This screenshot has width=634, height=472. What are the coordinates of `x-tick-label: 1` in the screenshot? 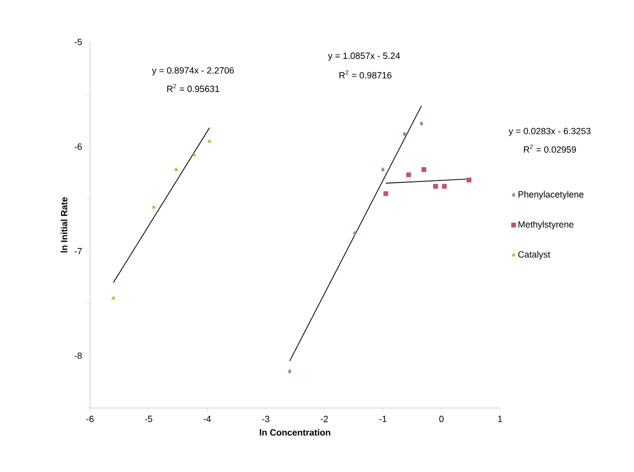 It's located at (500, 419).